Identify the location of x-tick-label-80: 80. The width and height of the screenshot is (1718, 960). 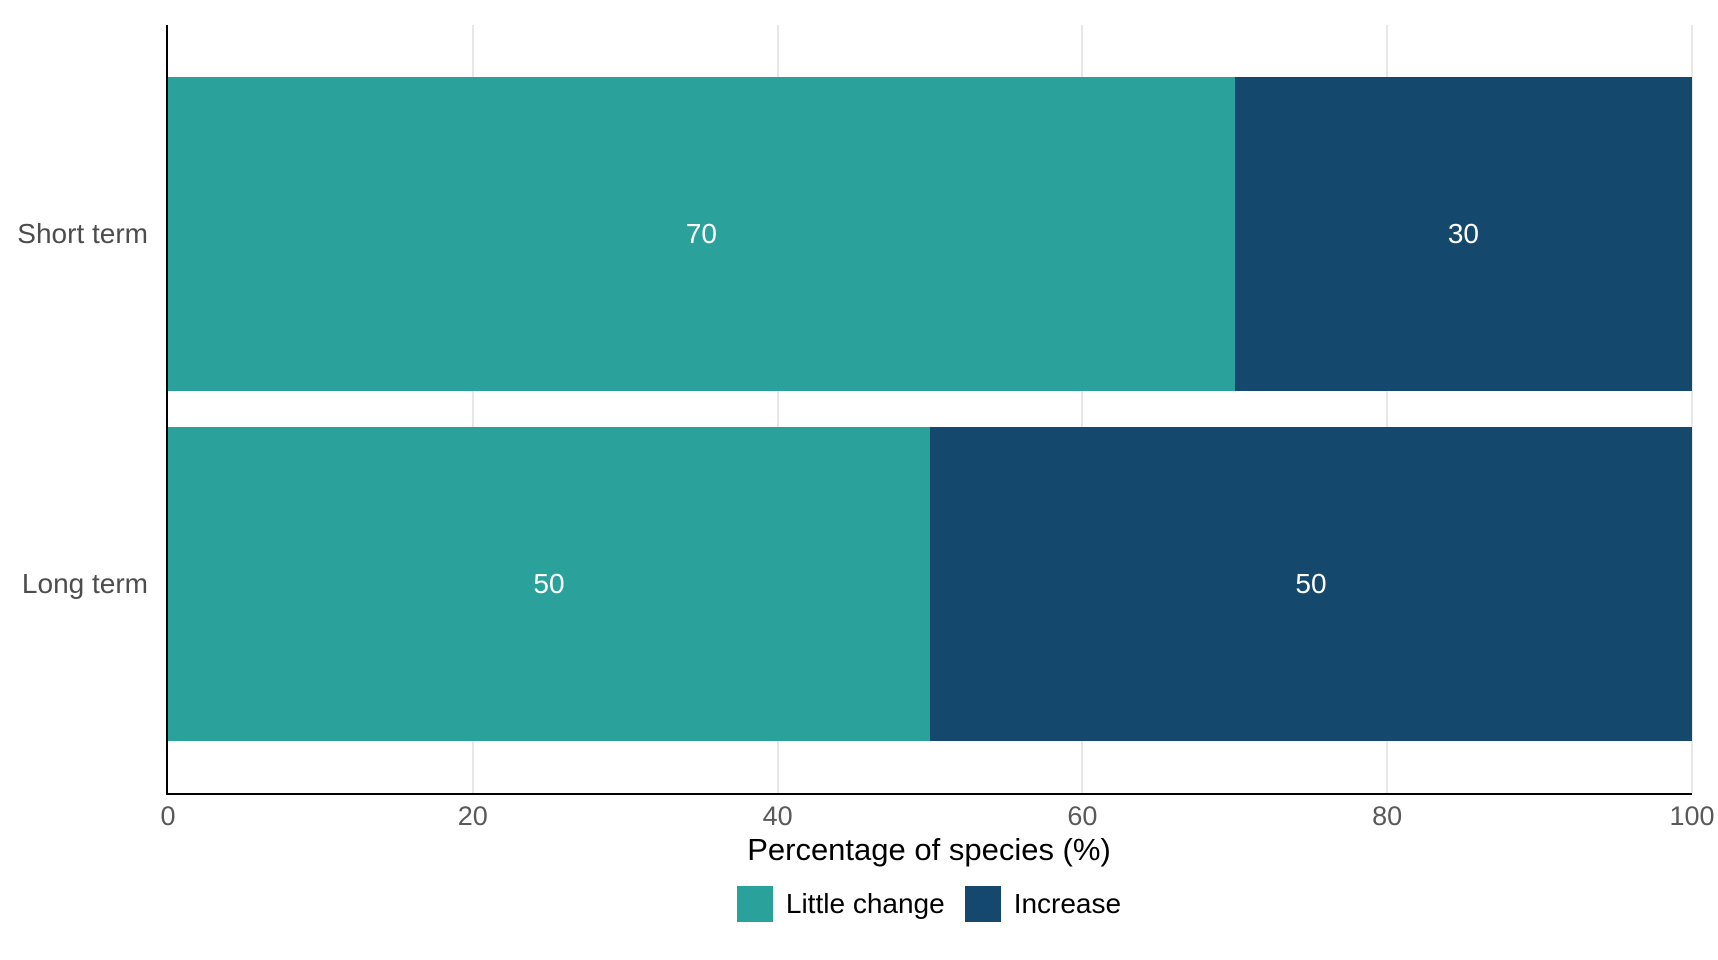
(1387, 816).